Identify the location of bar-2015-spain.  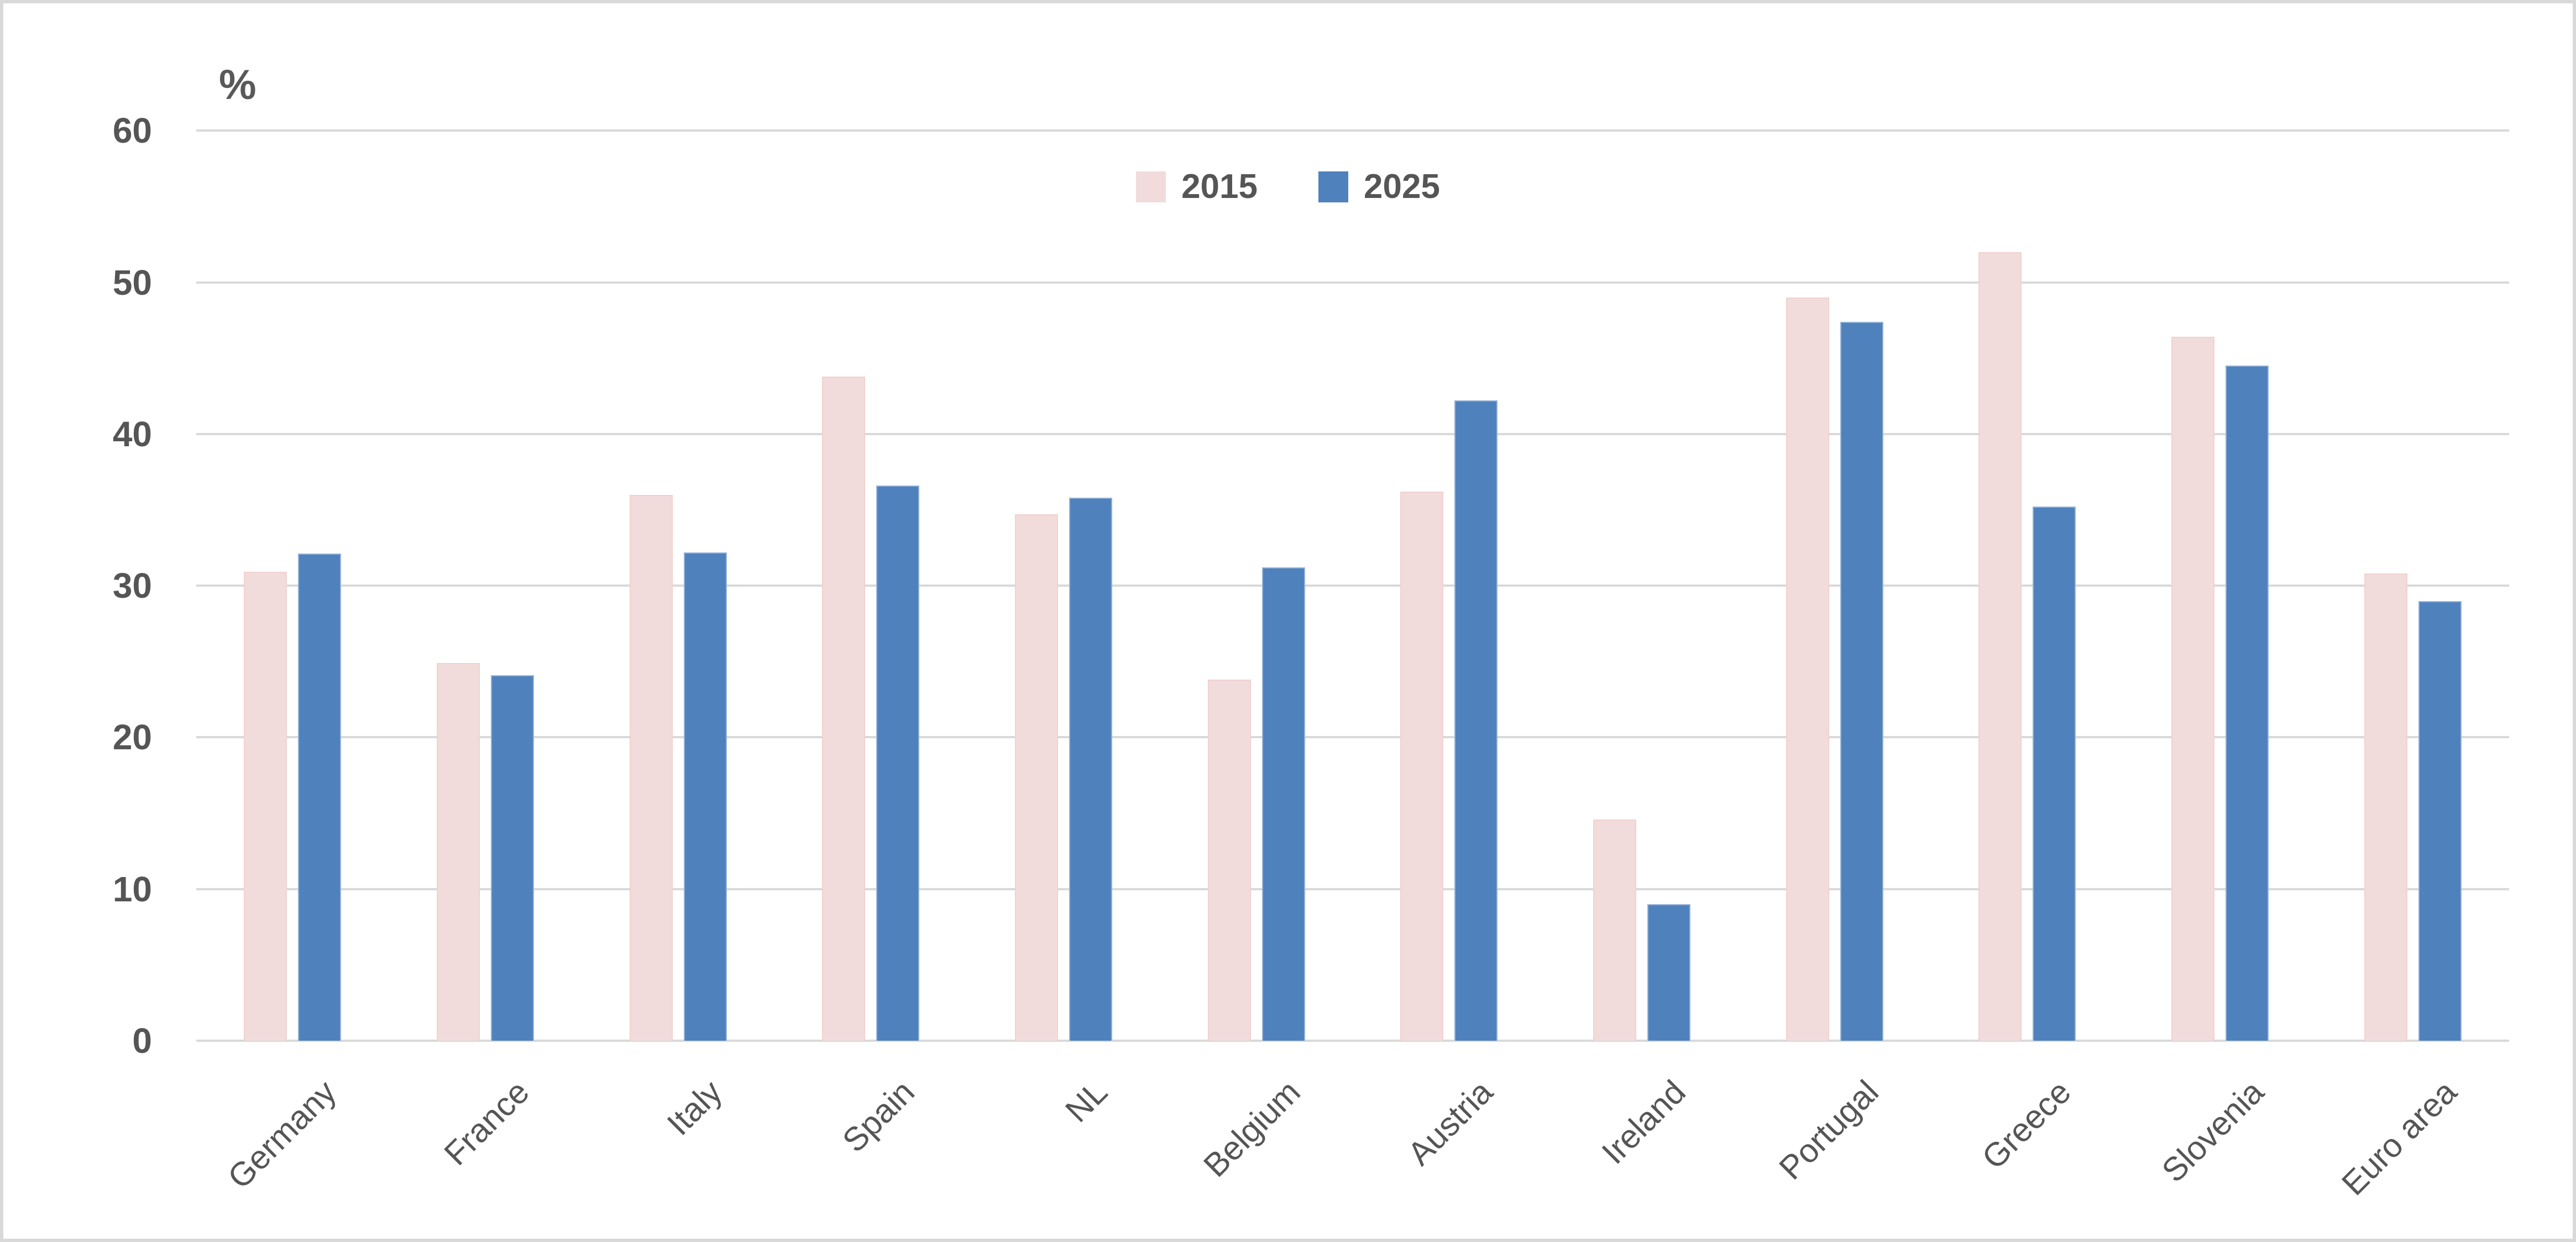
(844, 709).